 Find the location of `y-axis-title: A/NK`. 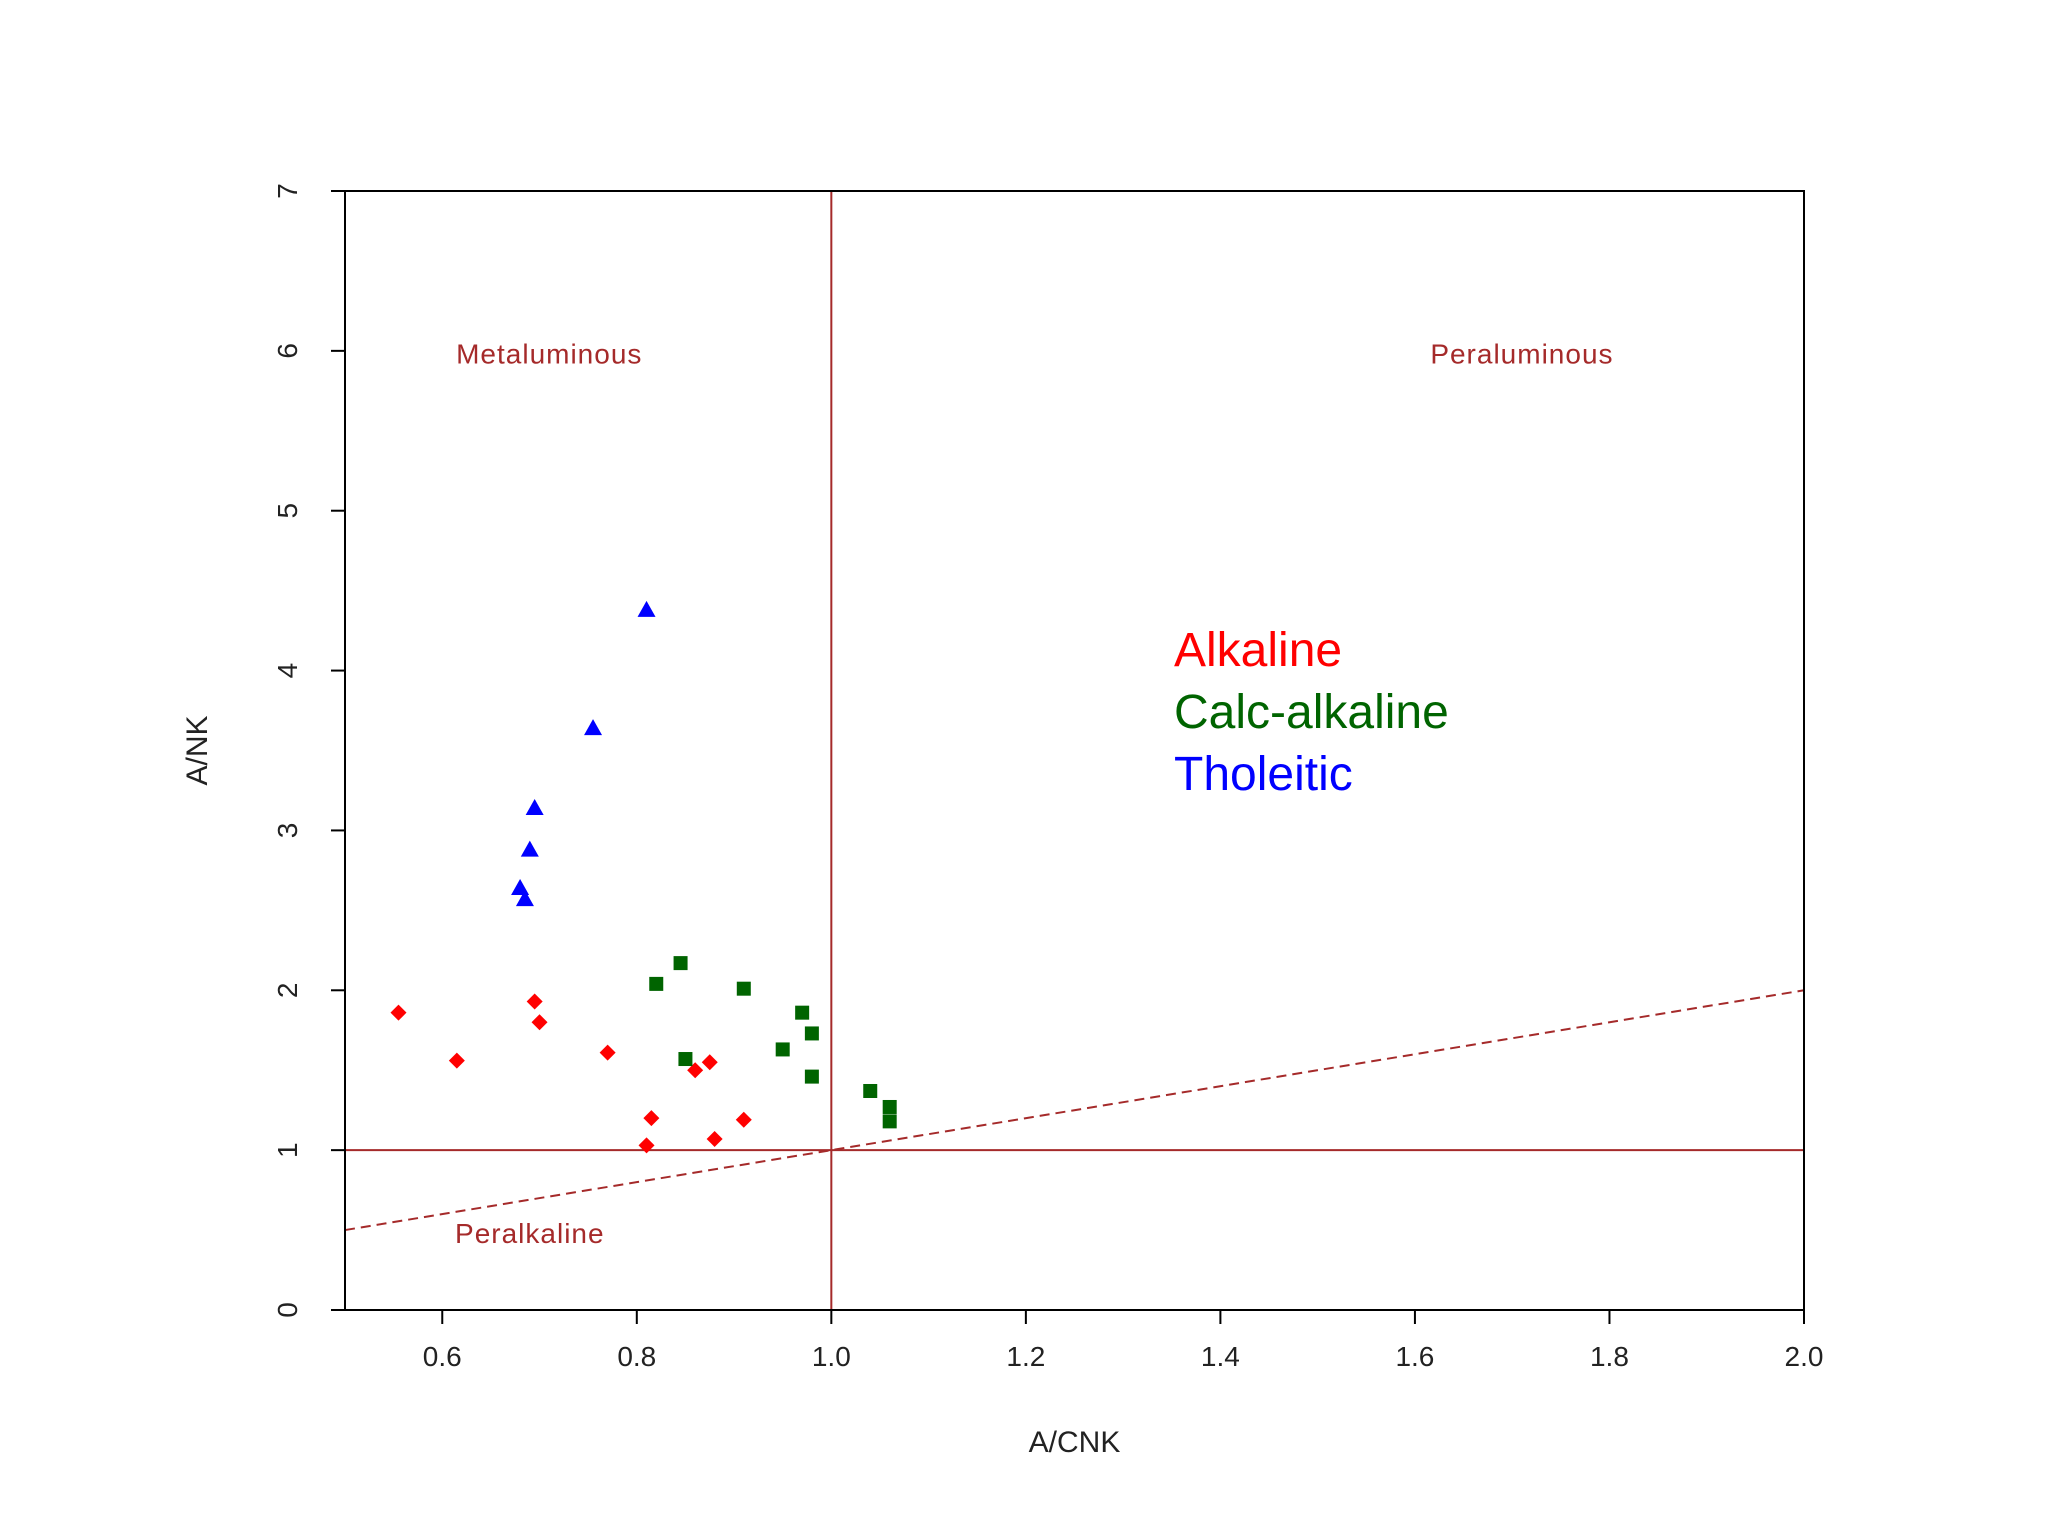

y-axis-title: A/NK is located at coordinates (197, 750).